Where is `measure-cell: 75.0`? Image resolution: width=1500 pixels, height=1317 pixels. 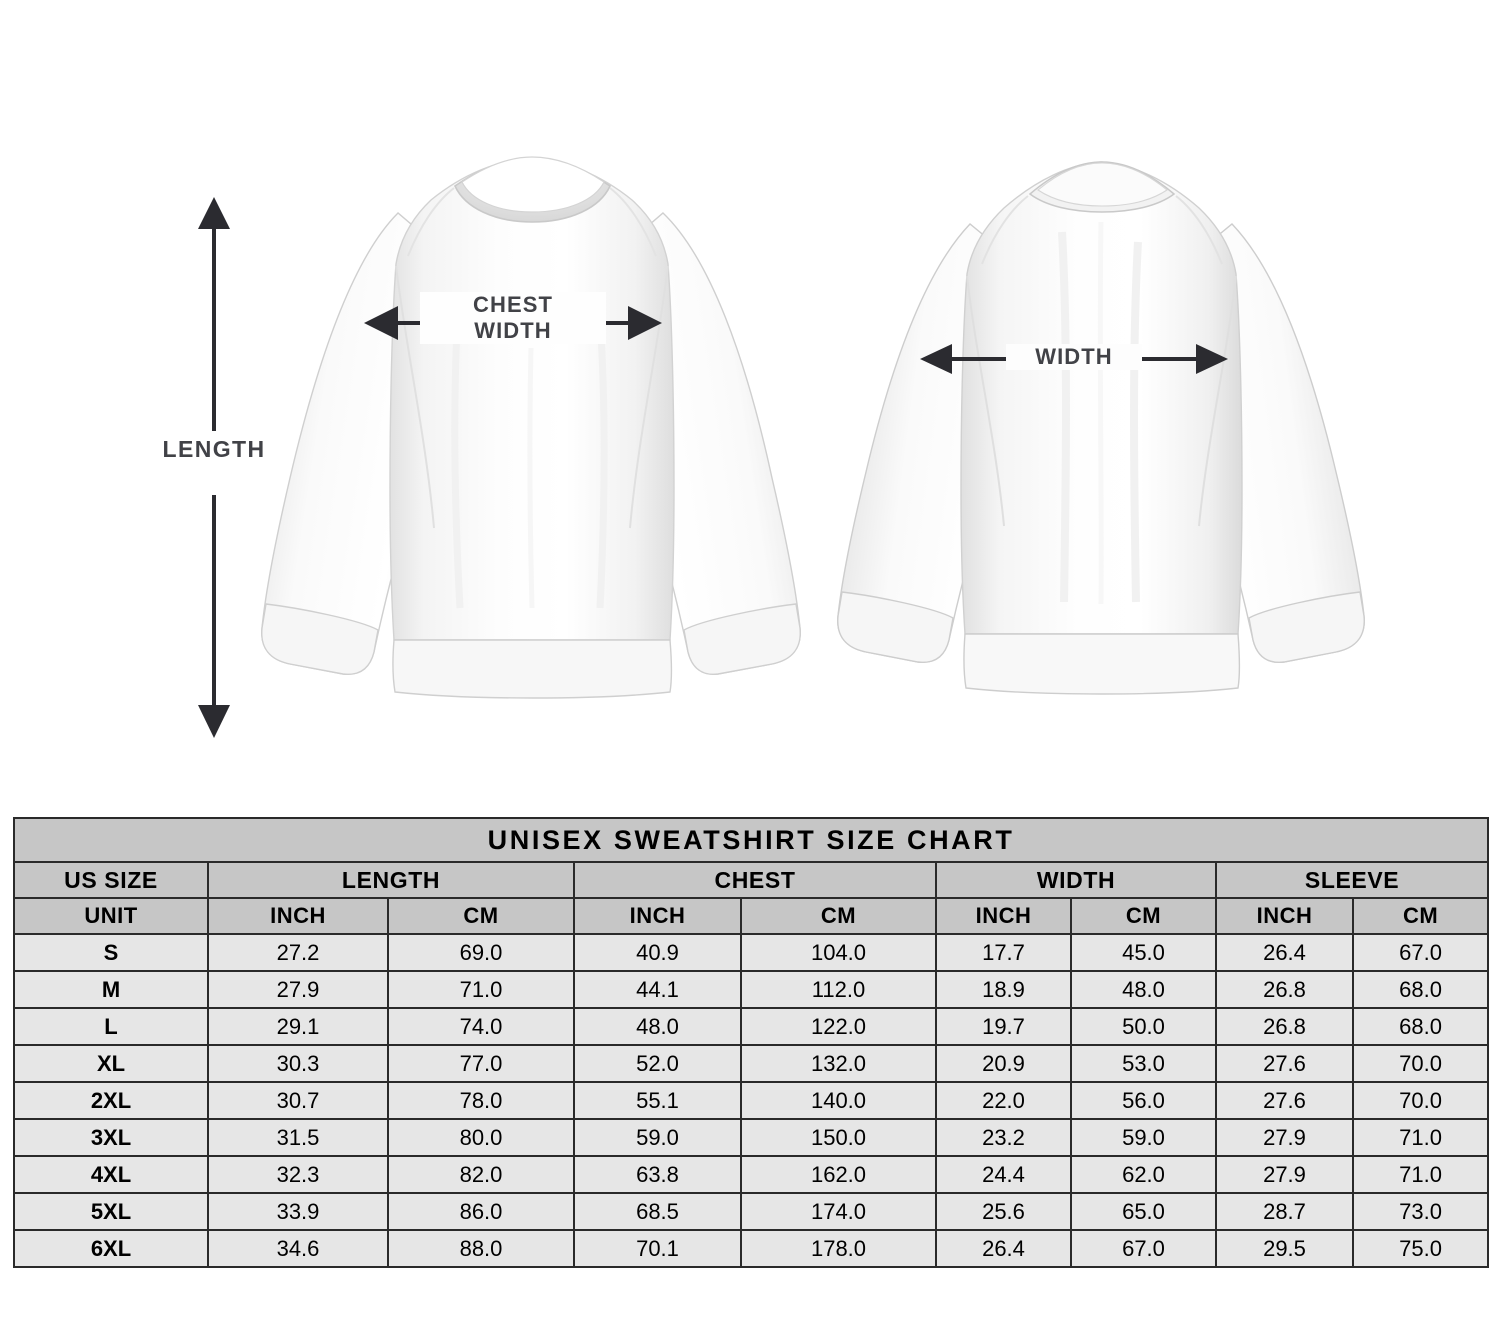
measure-cell: 75.0 is located at coordinates (1420, 1248).